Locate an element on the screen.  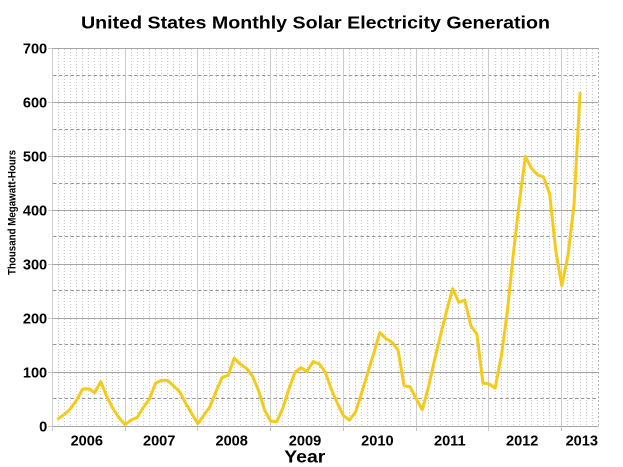
svg-text: 500 is located at coordinates (35, 157).